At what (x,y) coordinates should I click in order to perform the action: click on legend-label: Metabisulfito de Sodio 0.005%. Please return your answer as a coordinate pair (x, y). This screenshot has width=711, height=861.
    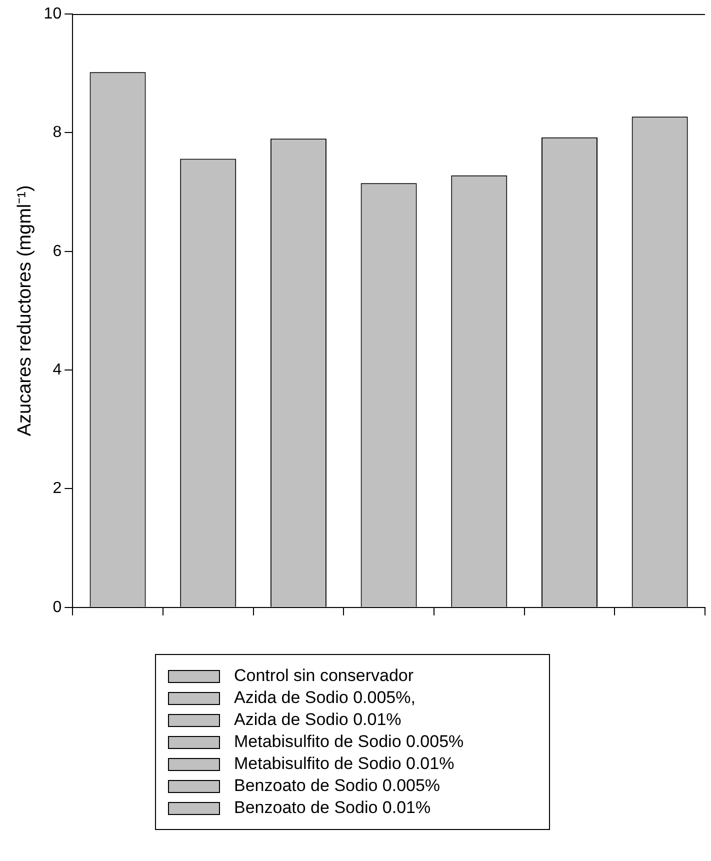
    Looking at the image, I should click on (349, 742).